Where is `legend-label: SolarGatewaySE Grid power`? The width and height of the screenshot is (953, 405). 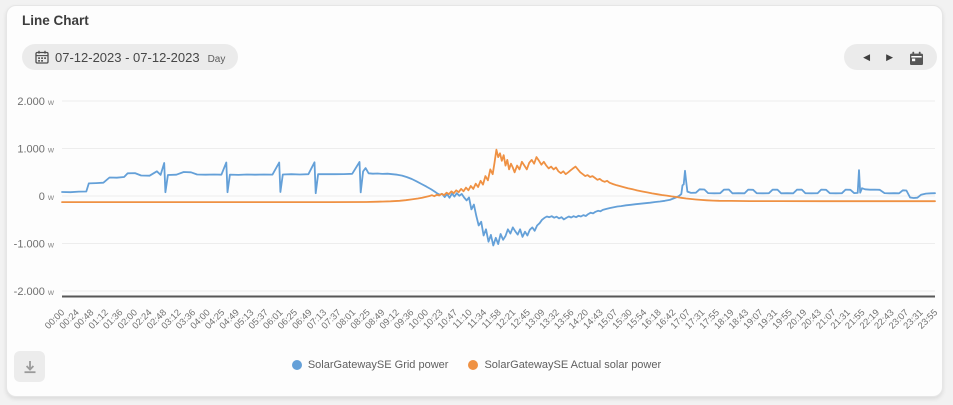
legend-label: SolarGatewaySE Grid power is located at coordinates (378, 365).